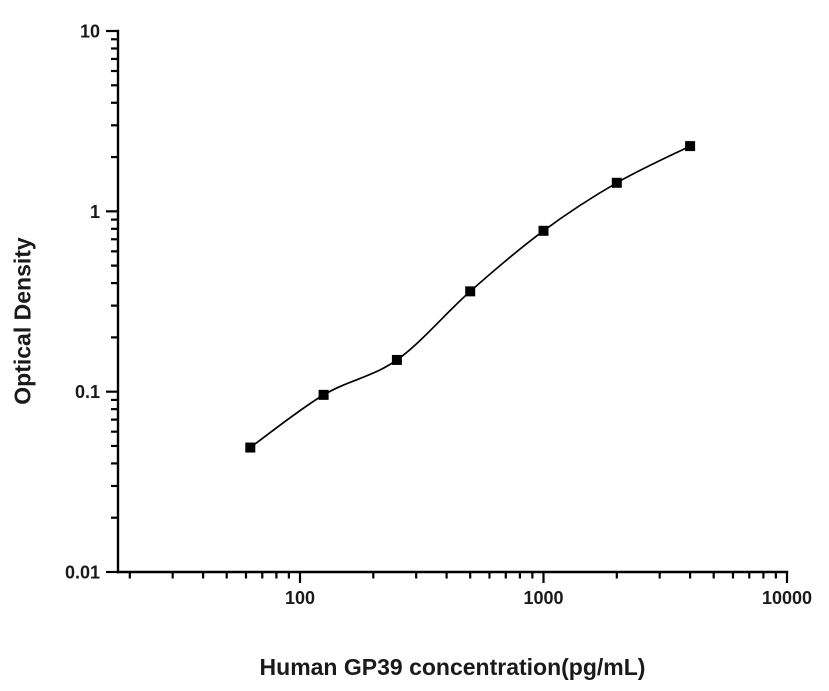  What do you see at coordinates (82, 573) in the screenshot?
I see `y-tick-label: 0.01` at bounding box center [82, 573].